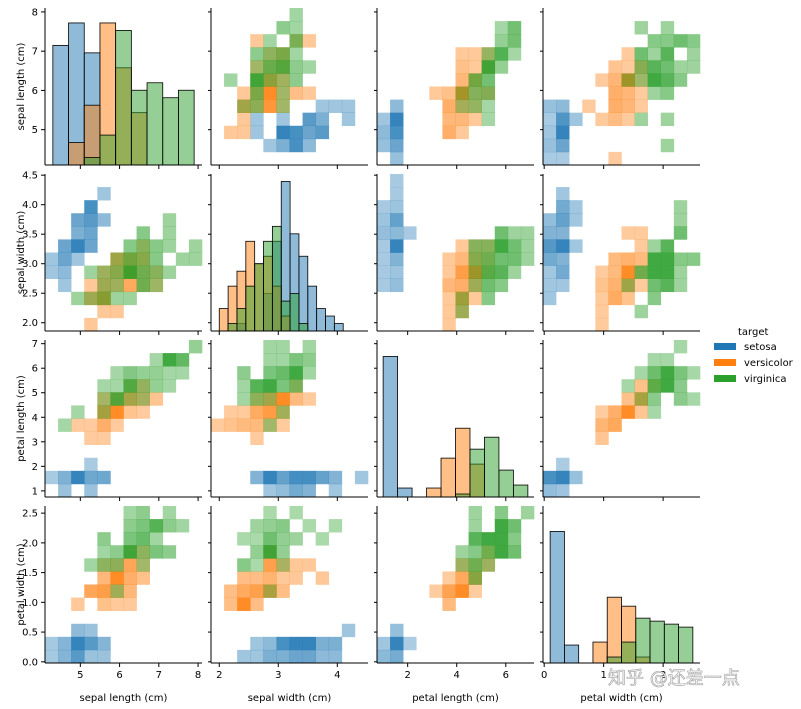 The image size is (801, 709). I want to click on y-tick-label: 8, so click(35, 12).